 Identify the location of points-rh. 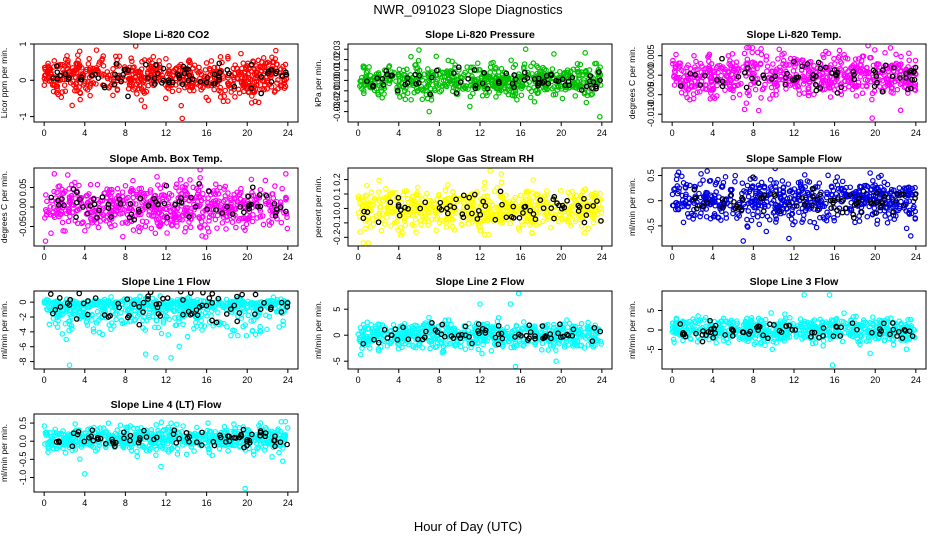
(480, 207).